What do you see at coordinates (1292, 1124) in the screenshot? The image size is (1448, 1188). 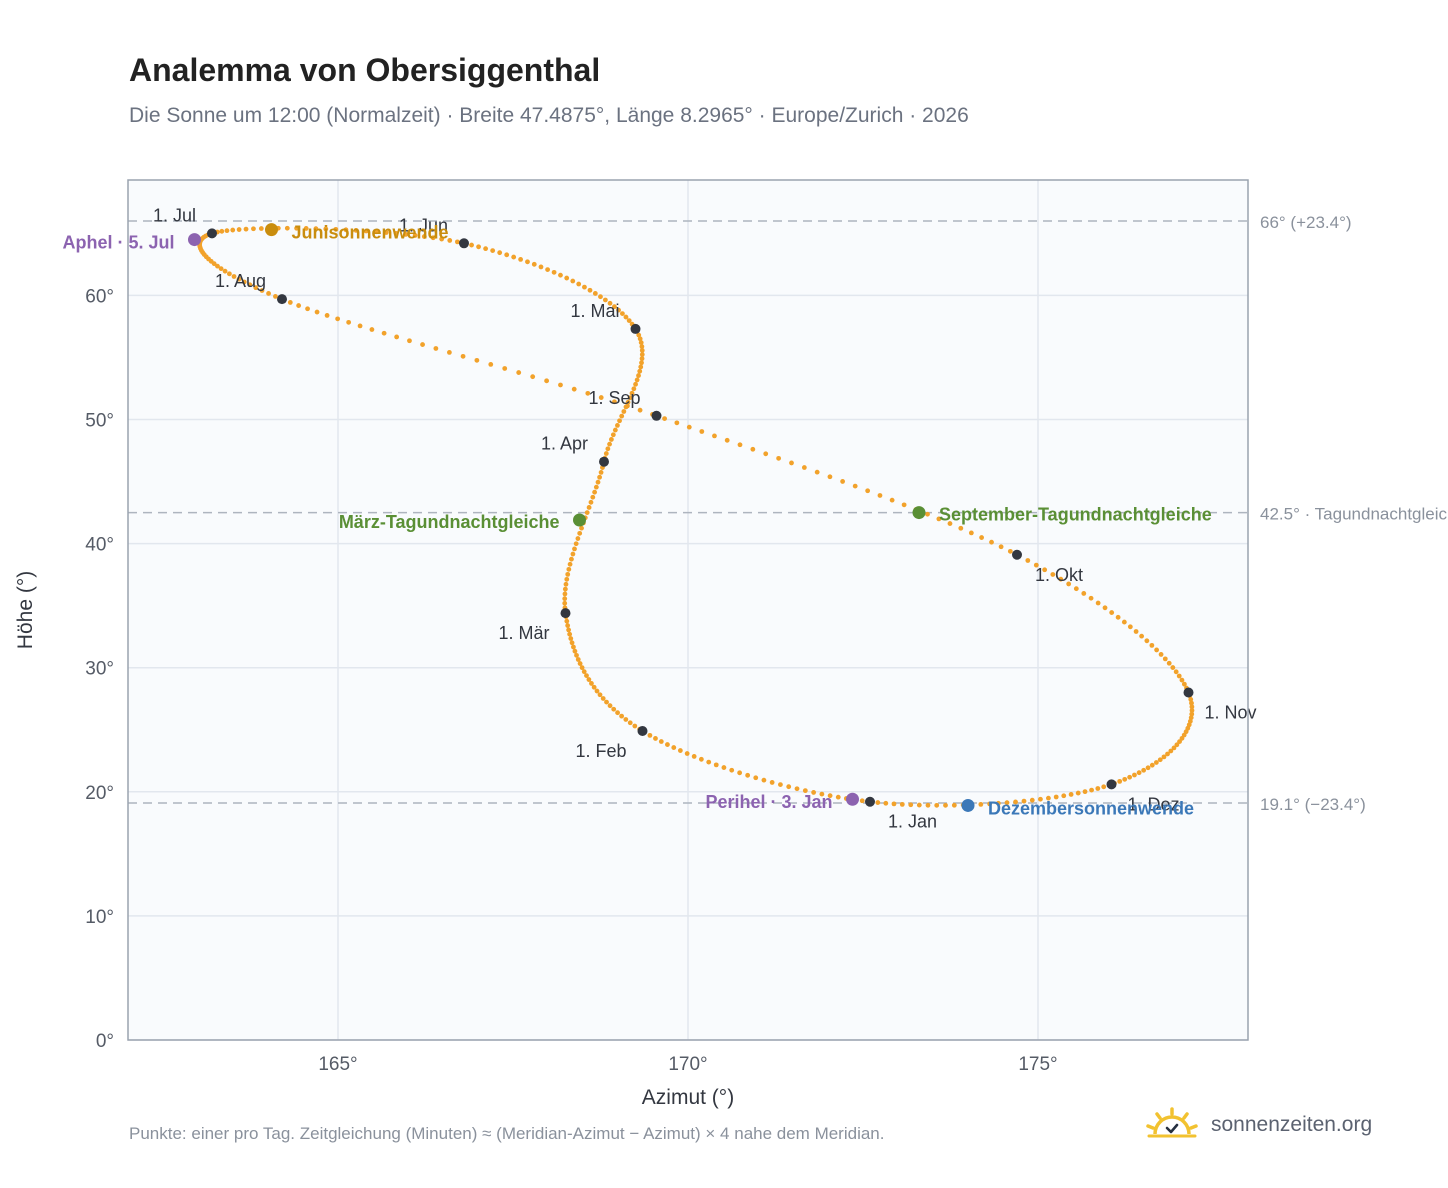 I see `brand-name: sonnenzeiten.org` at bounding box center [1292, 1124].